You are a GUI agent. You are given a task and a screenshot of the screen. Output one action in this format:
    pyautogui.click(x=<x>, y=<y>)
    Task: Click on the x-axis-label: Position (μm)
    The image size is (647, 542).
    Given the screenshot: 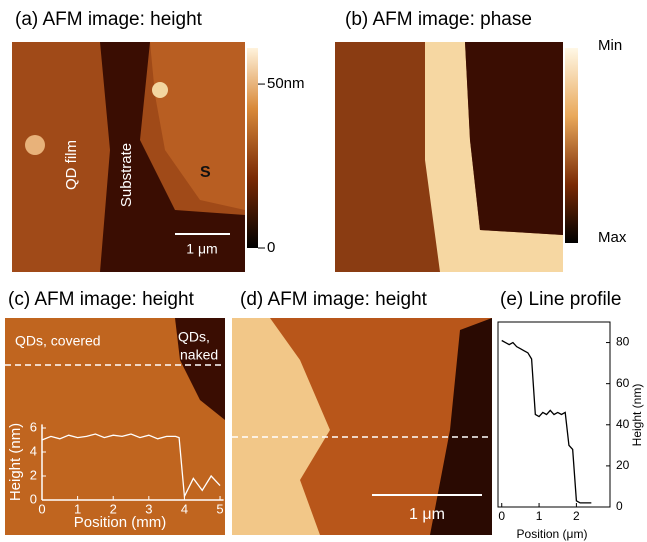 What is the action you would take?
    pyautogui.click(x=552, y=534)
    